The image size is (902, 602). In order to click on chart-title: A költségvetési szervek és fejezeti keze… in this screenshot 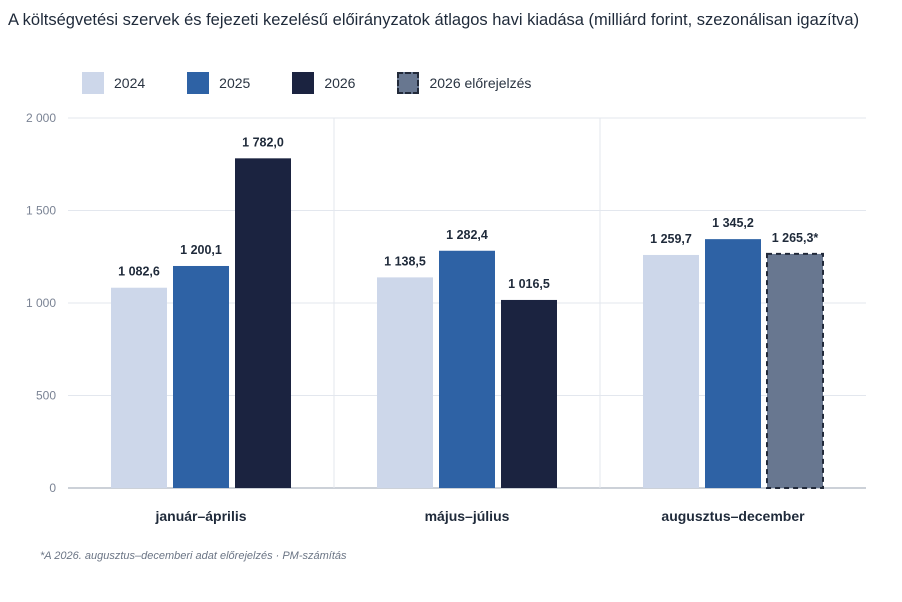, I will do `click(434, 20)`.